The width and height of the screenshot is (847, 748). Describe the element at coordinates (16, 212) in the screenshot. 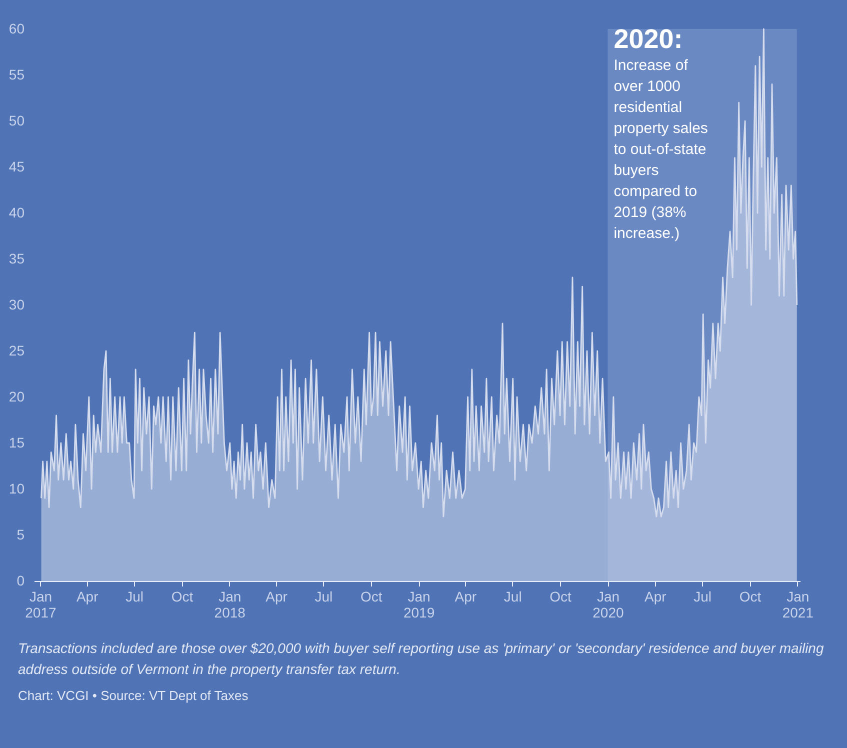

I see `y-tick-label: 40` at that location.